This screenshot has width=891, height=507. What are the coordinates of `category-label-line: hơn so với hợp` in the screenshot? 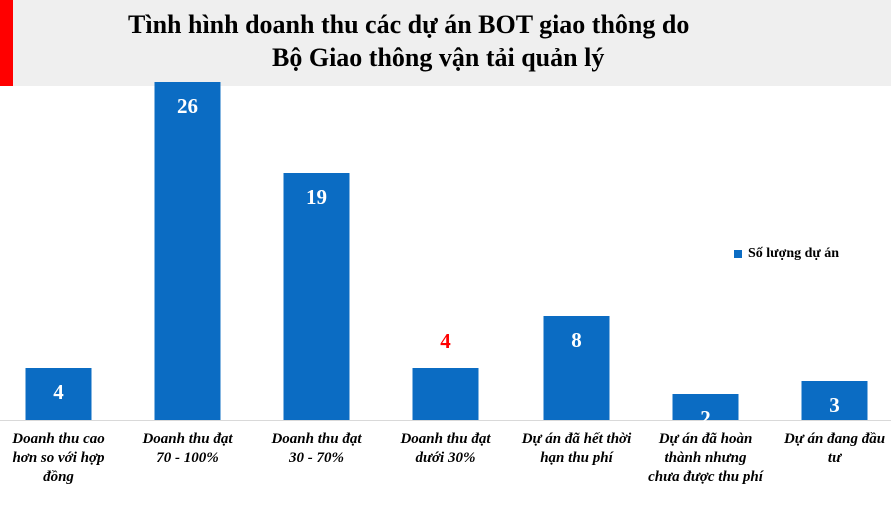 It's located at (58, 458).